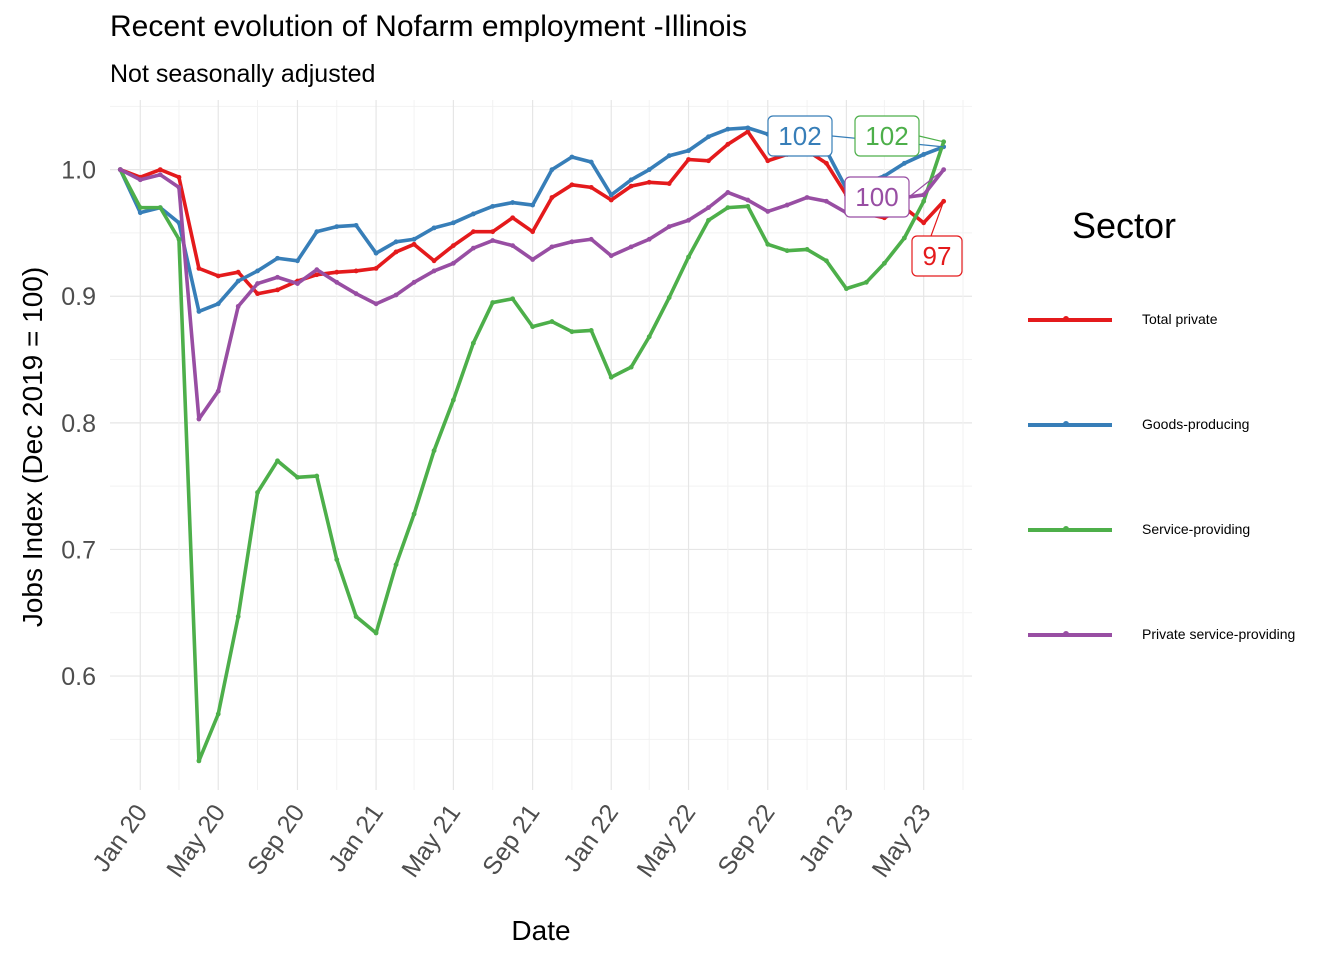  I want to click on y-tick-label: 0.6, so click(78, 677).